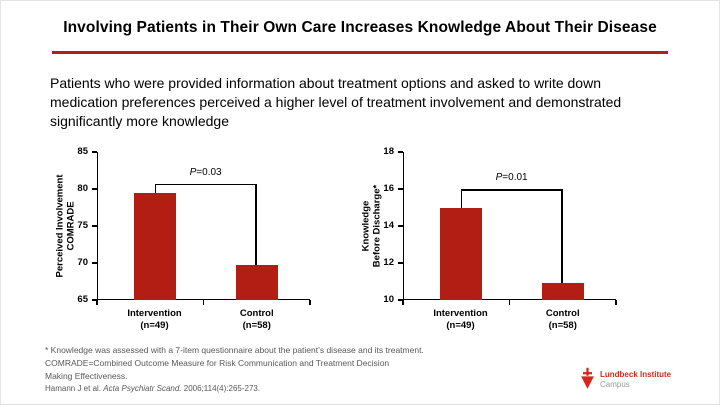 This screenshot has width=720, height=405. I want to click on y-tick-label: 18, so click(388, 151).